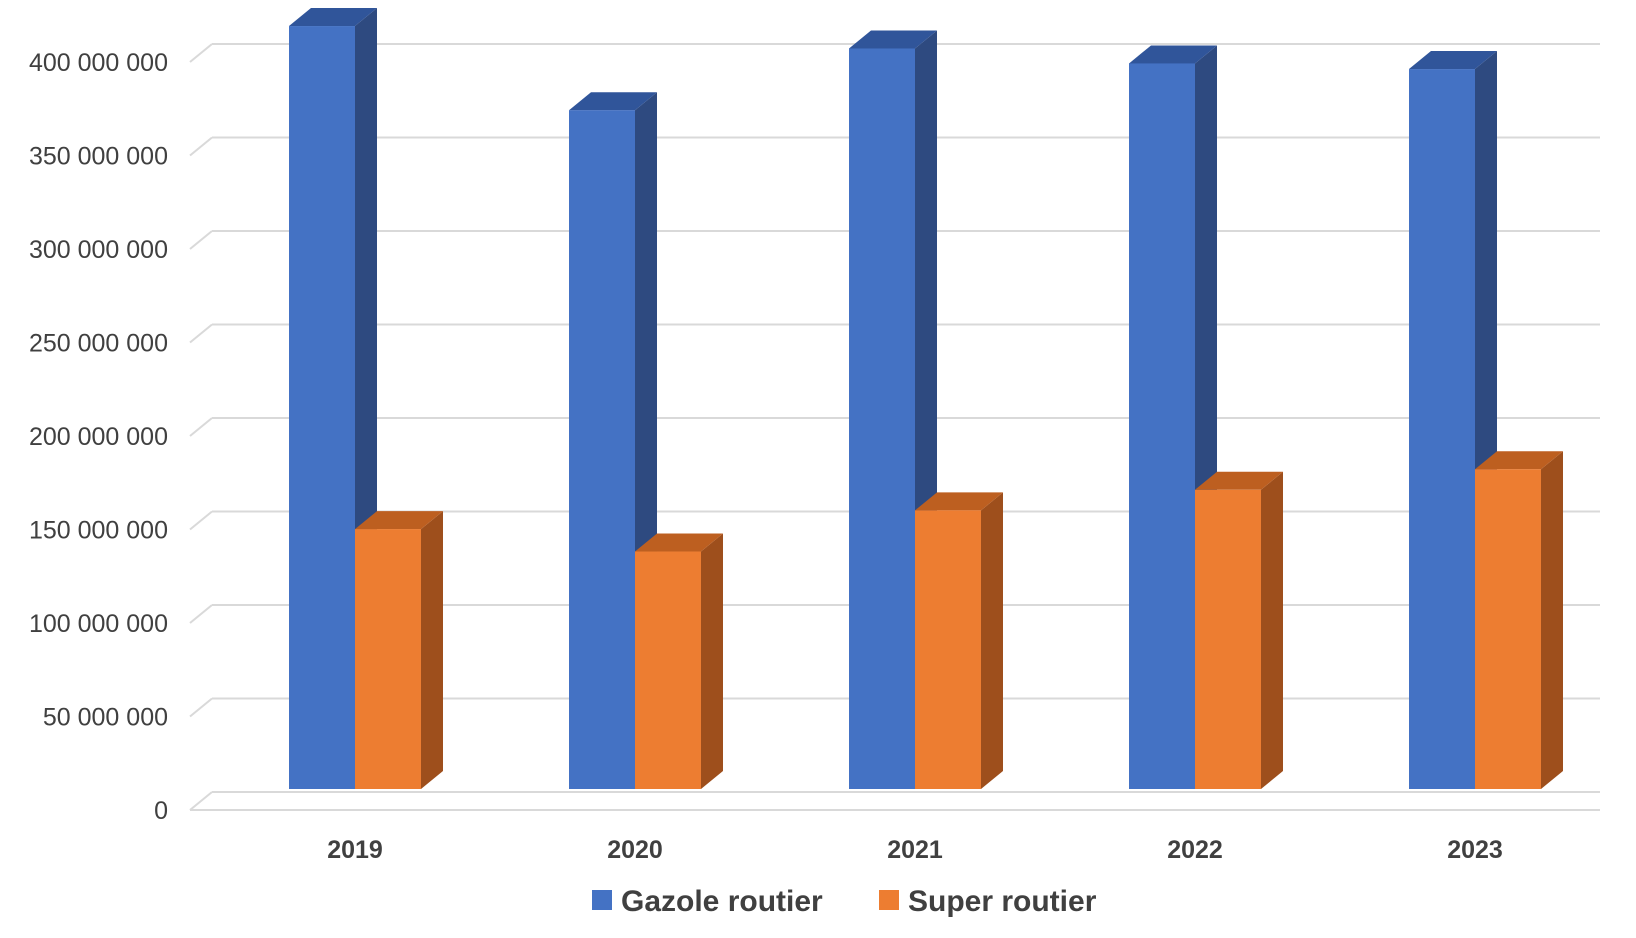 This screenshot has height=938, width=1636. What do you see at coordinates (844, 901) in the screenshot?
I see `legend: Gazole routier Super routier` at bounding box center [844, 901].